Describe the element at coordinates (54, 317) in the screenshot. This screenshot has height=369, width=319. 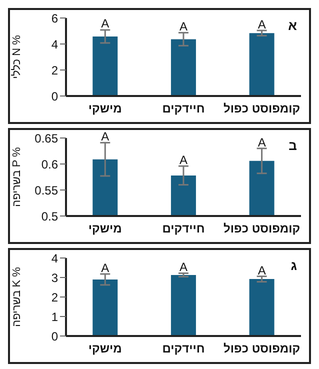
I see `y-tick-label: 1` at that location.